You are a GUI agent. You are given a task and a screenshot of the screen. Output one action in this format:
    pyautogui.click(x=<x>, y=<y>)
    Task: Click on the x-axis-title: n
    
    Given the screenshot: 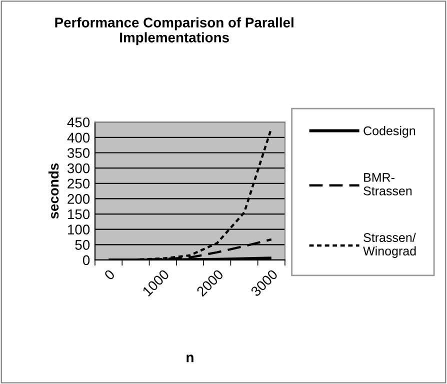 What is the action you would take?
    pyautogui.click(x=190, y=358)
    